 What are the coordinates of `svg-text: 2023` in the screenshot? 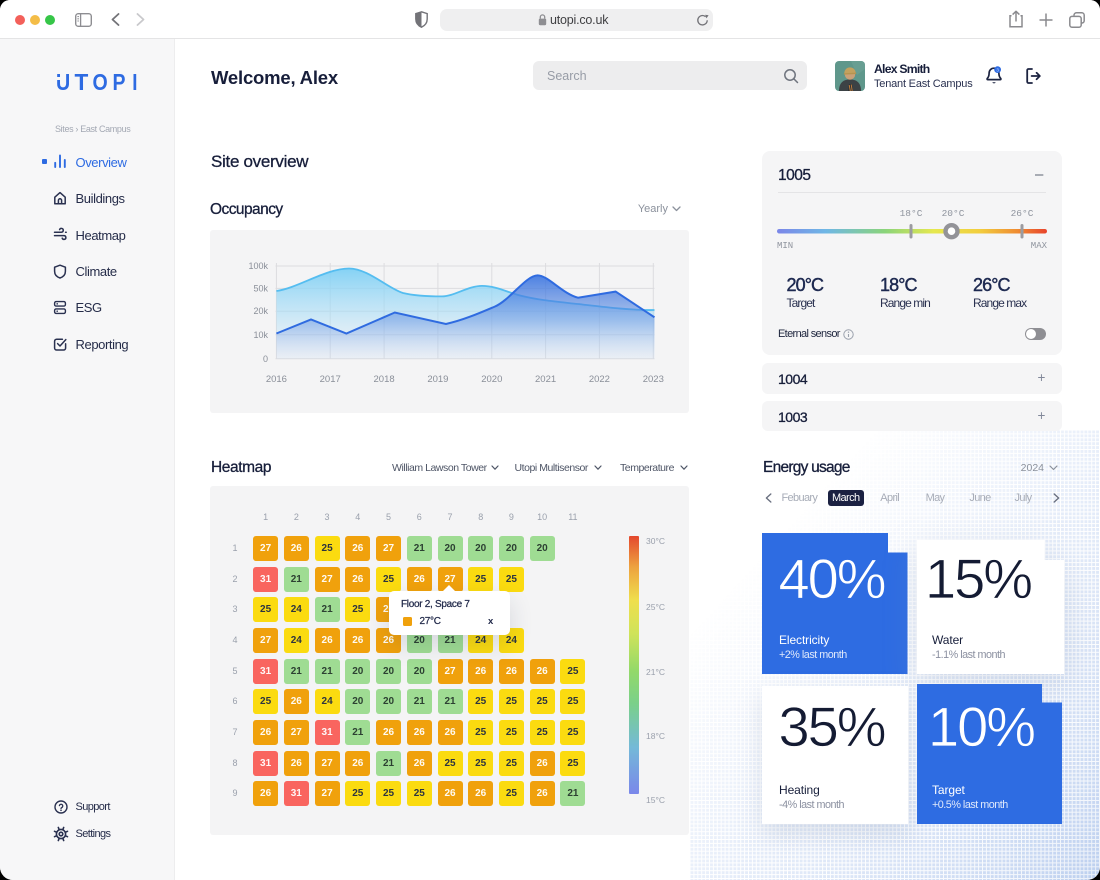 It's located at (653, 379).